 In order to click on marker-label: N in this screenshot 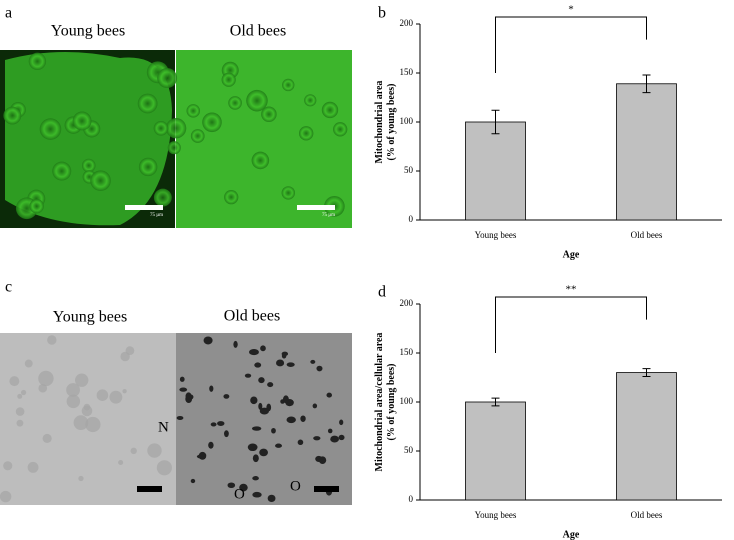, I will do `click(163, 427)`.